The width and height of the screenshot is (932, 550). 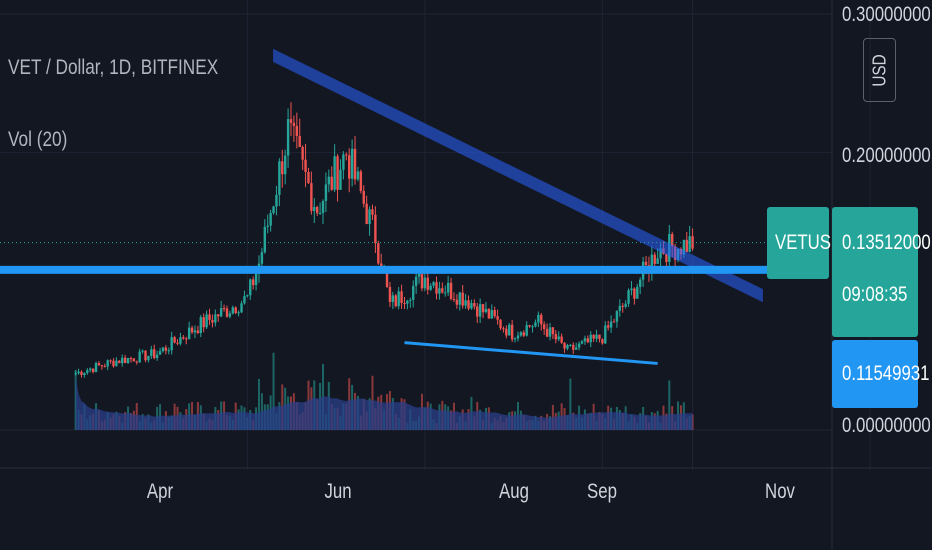 I want to click on volume-indicator-label: Vol (20), so click(x=38, y=139).